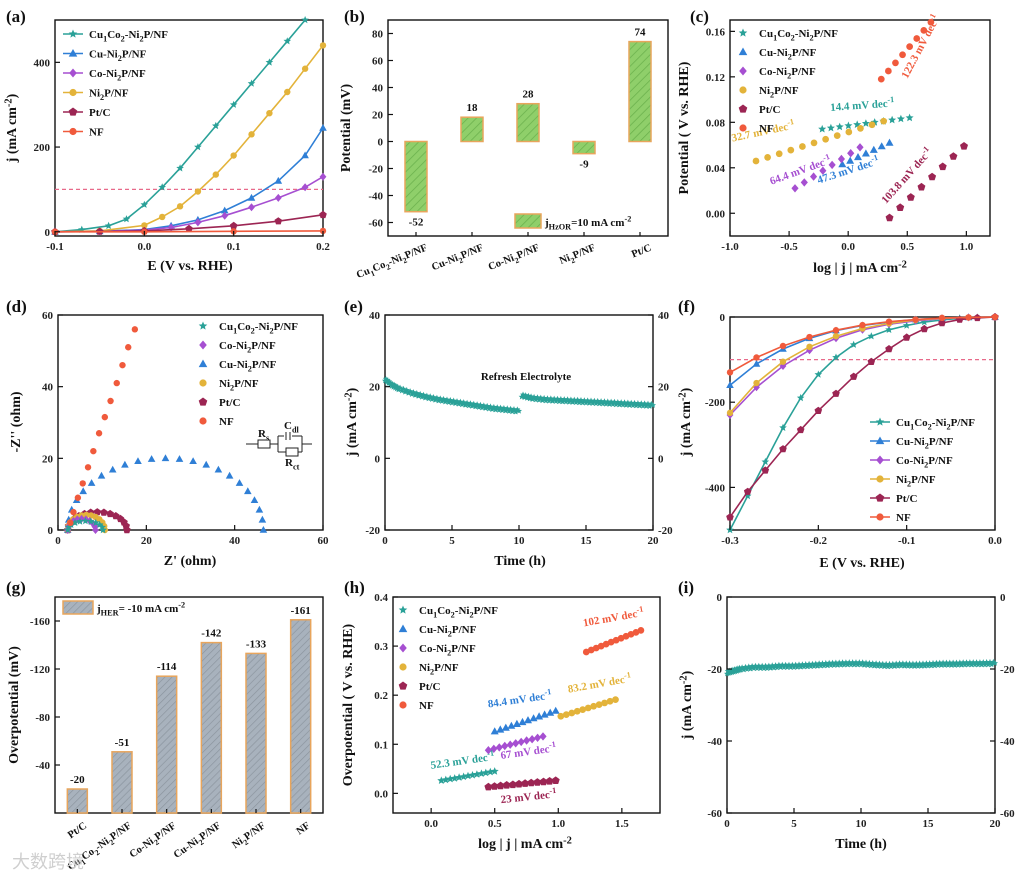  What do you see at coordinates (42, 63) in the screenshot?
I see `y-tick-label: 400` at bounding box center [42, 63].